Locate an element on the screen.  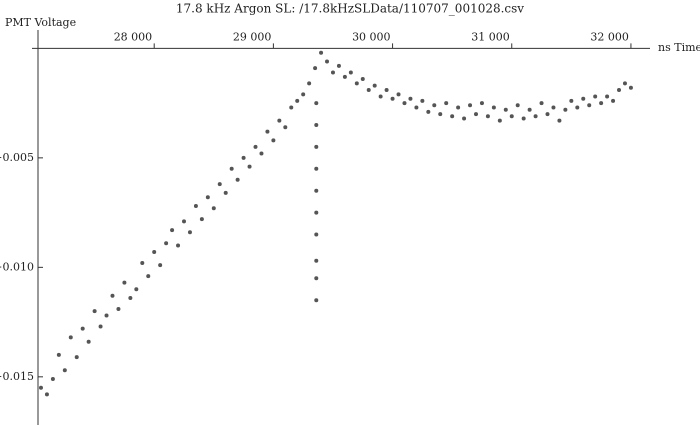
y-axis-label: PMT Voltage is located at coordinates (40, 22).